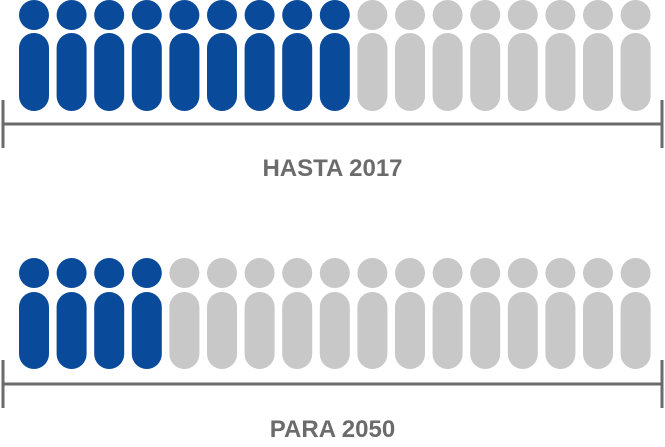 The width and height of the screenshot is (665, 447). I want to click on label-para-2050: PARA 2050, so click(332, 429).